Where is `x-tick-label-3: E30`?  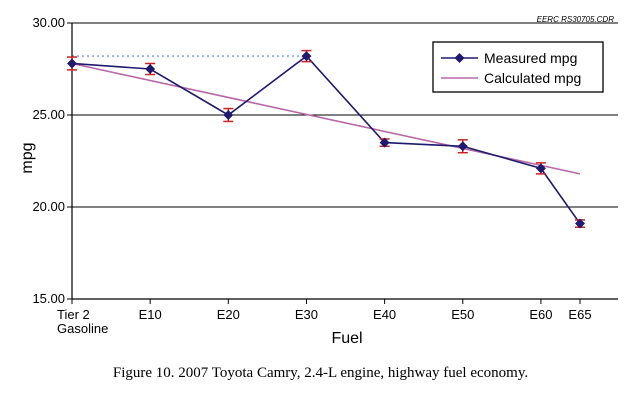 x-tick-label-3: E30 is located at coordinates (306, 314).